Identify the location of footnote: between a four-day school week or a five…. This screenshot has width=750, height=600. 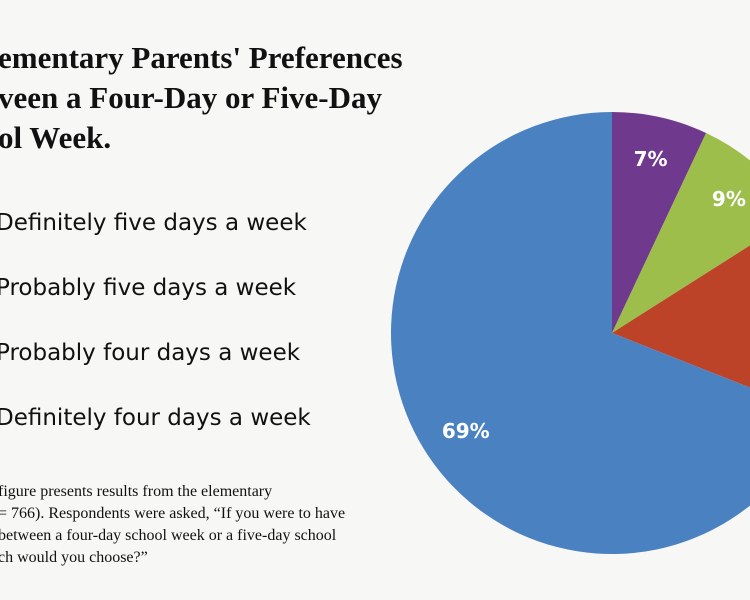
(168, 535).